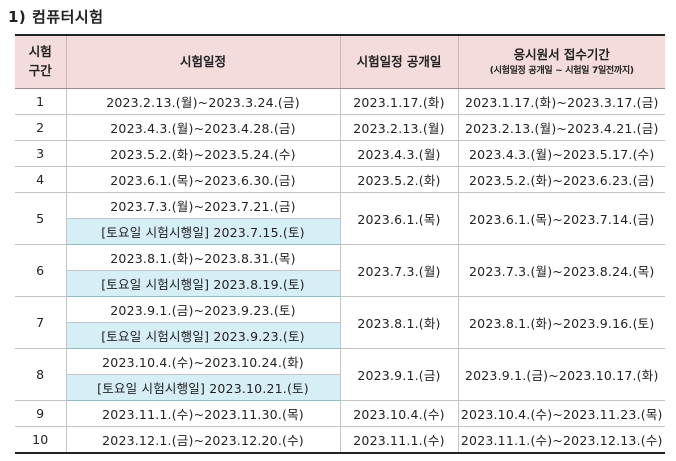 This screenshot has width=676, height=461. I want to click on schedule-cell: 2023.4.3.(월)~2023.4.28.(금), so click(203, 127).